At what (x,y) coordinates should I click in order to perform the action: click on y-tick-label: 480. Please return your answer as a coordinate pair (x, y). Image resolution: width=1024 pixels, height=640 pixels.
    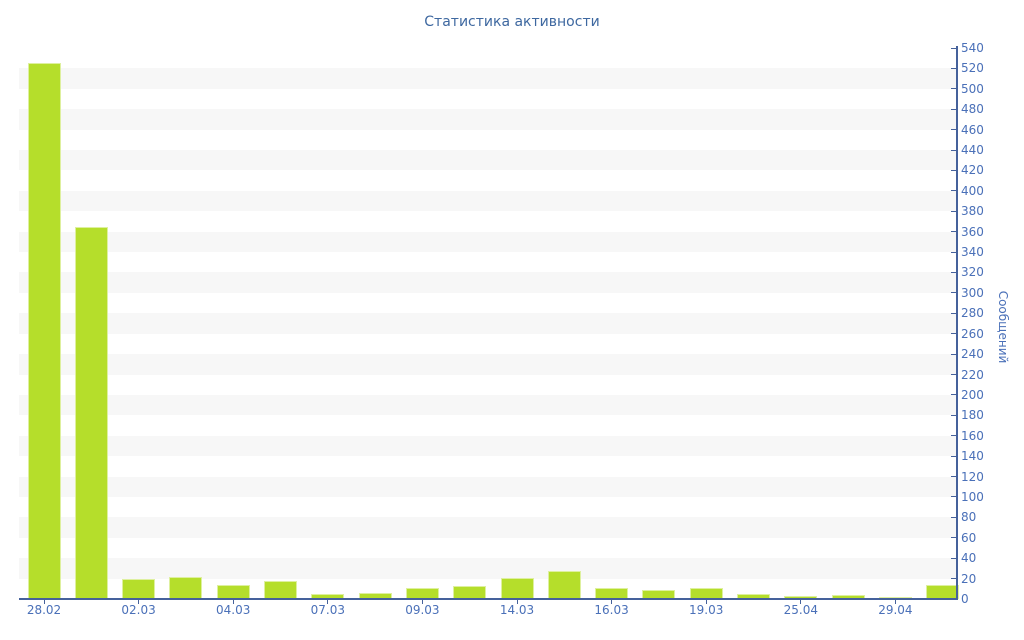
    Looking at the image, I should click on (972, 109).